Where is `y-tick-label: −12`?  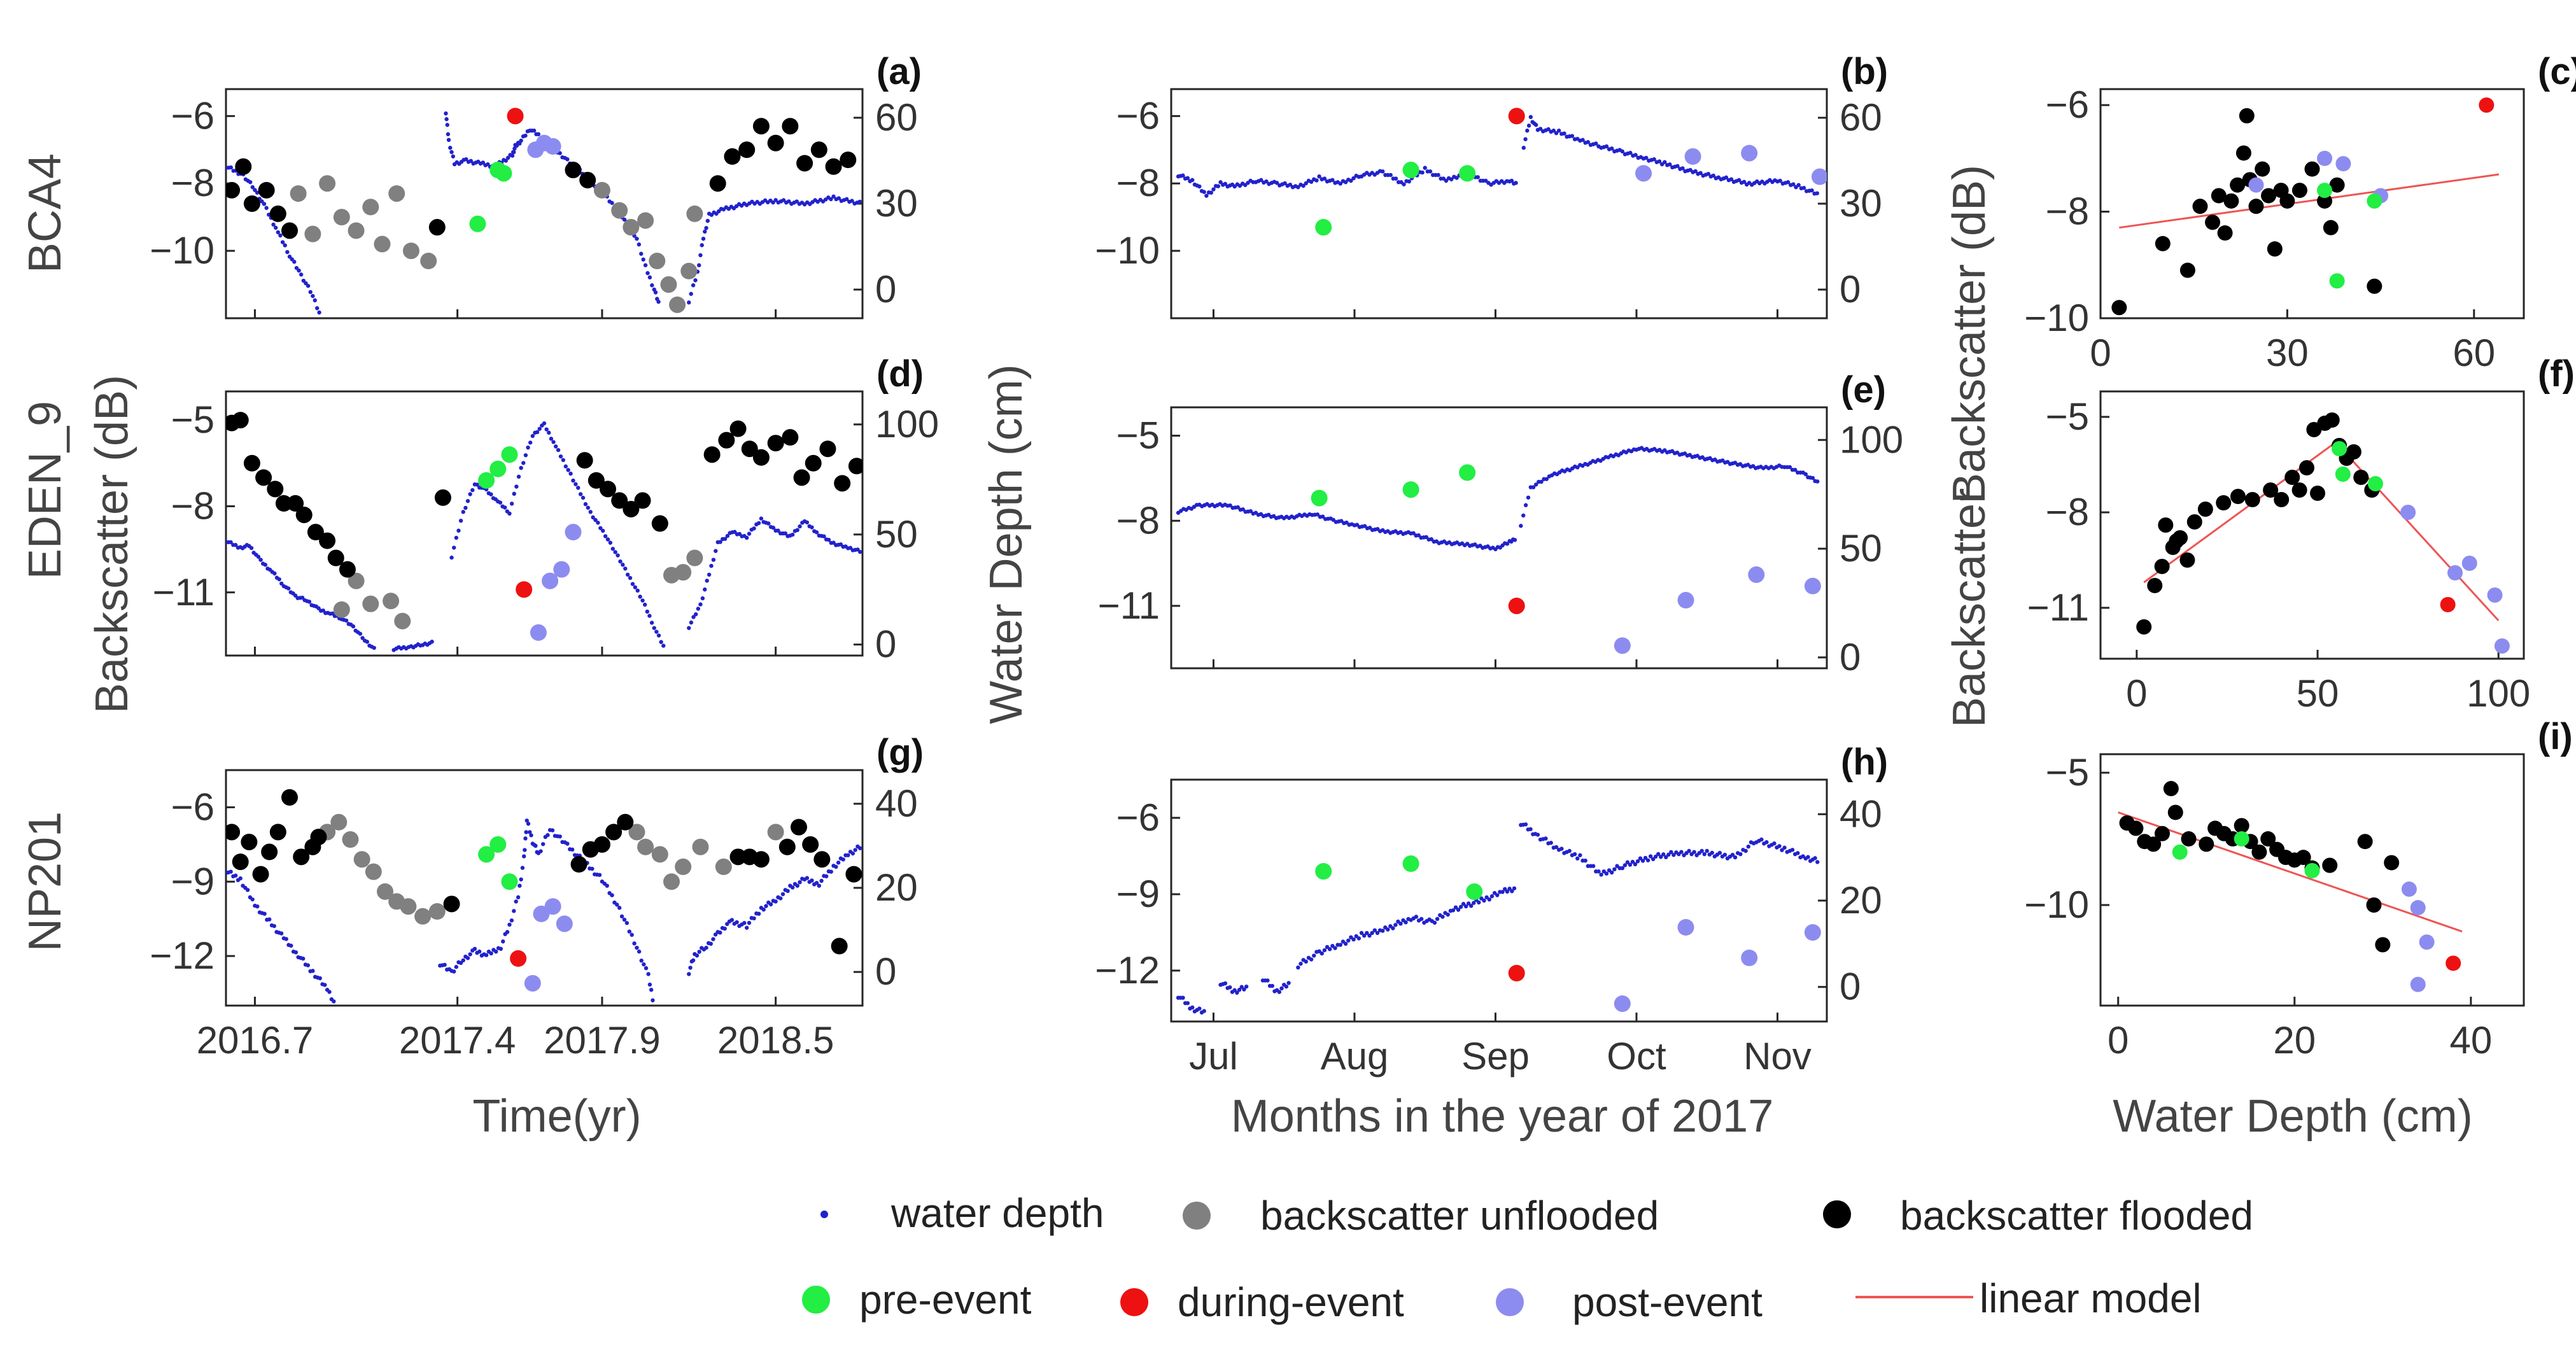 y-tick-label: −12 is located at coordinates (182, 955).